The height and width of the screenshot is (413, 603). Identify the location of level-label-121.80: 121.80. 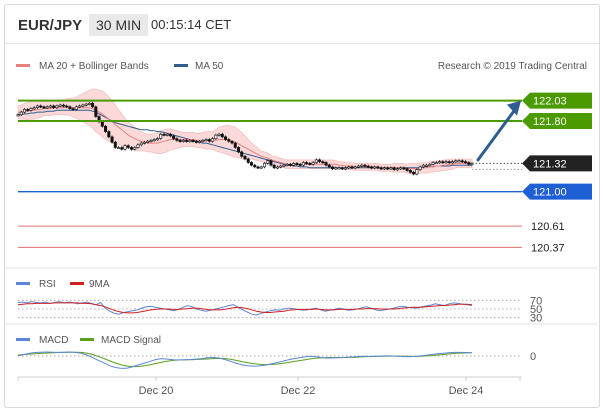
(550, 122).